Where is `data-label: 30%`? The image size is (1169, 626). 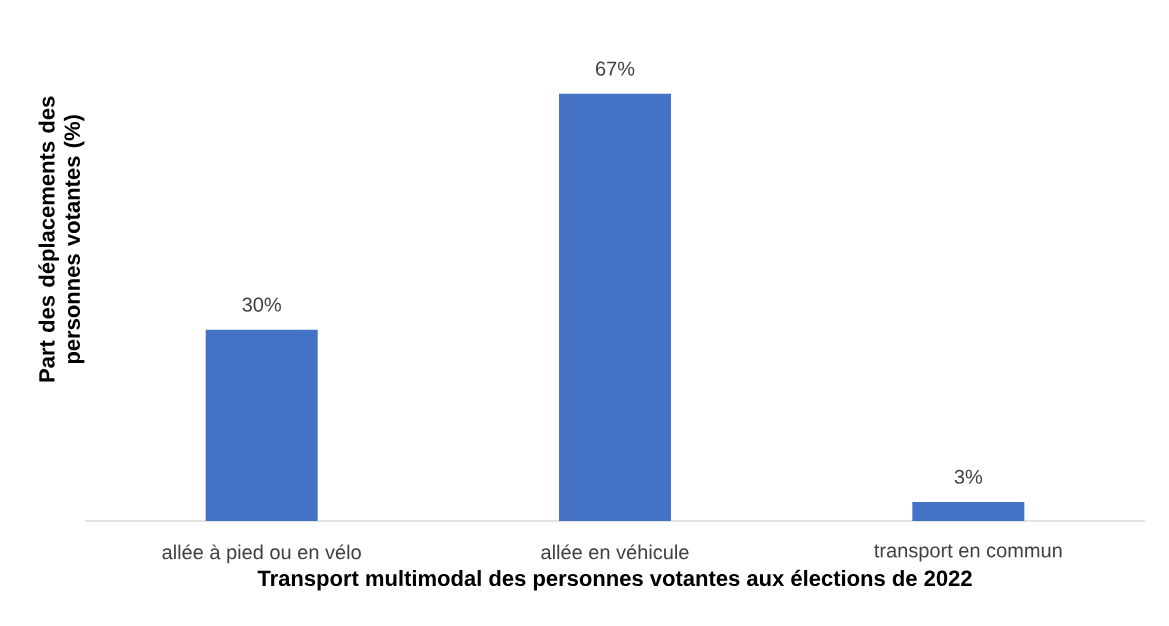 data-label: 30% is located at coordinates (261, 304).